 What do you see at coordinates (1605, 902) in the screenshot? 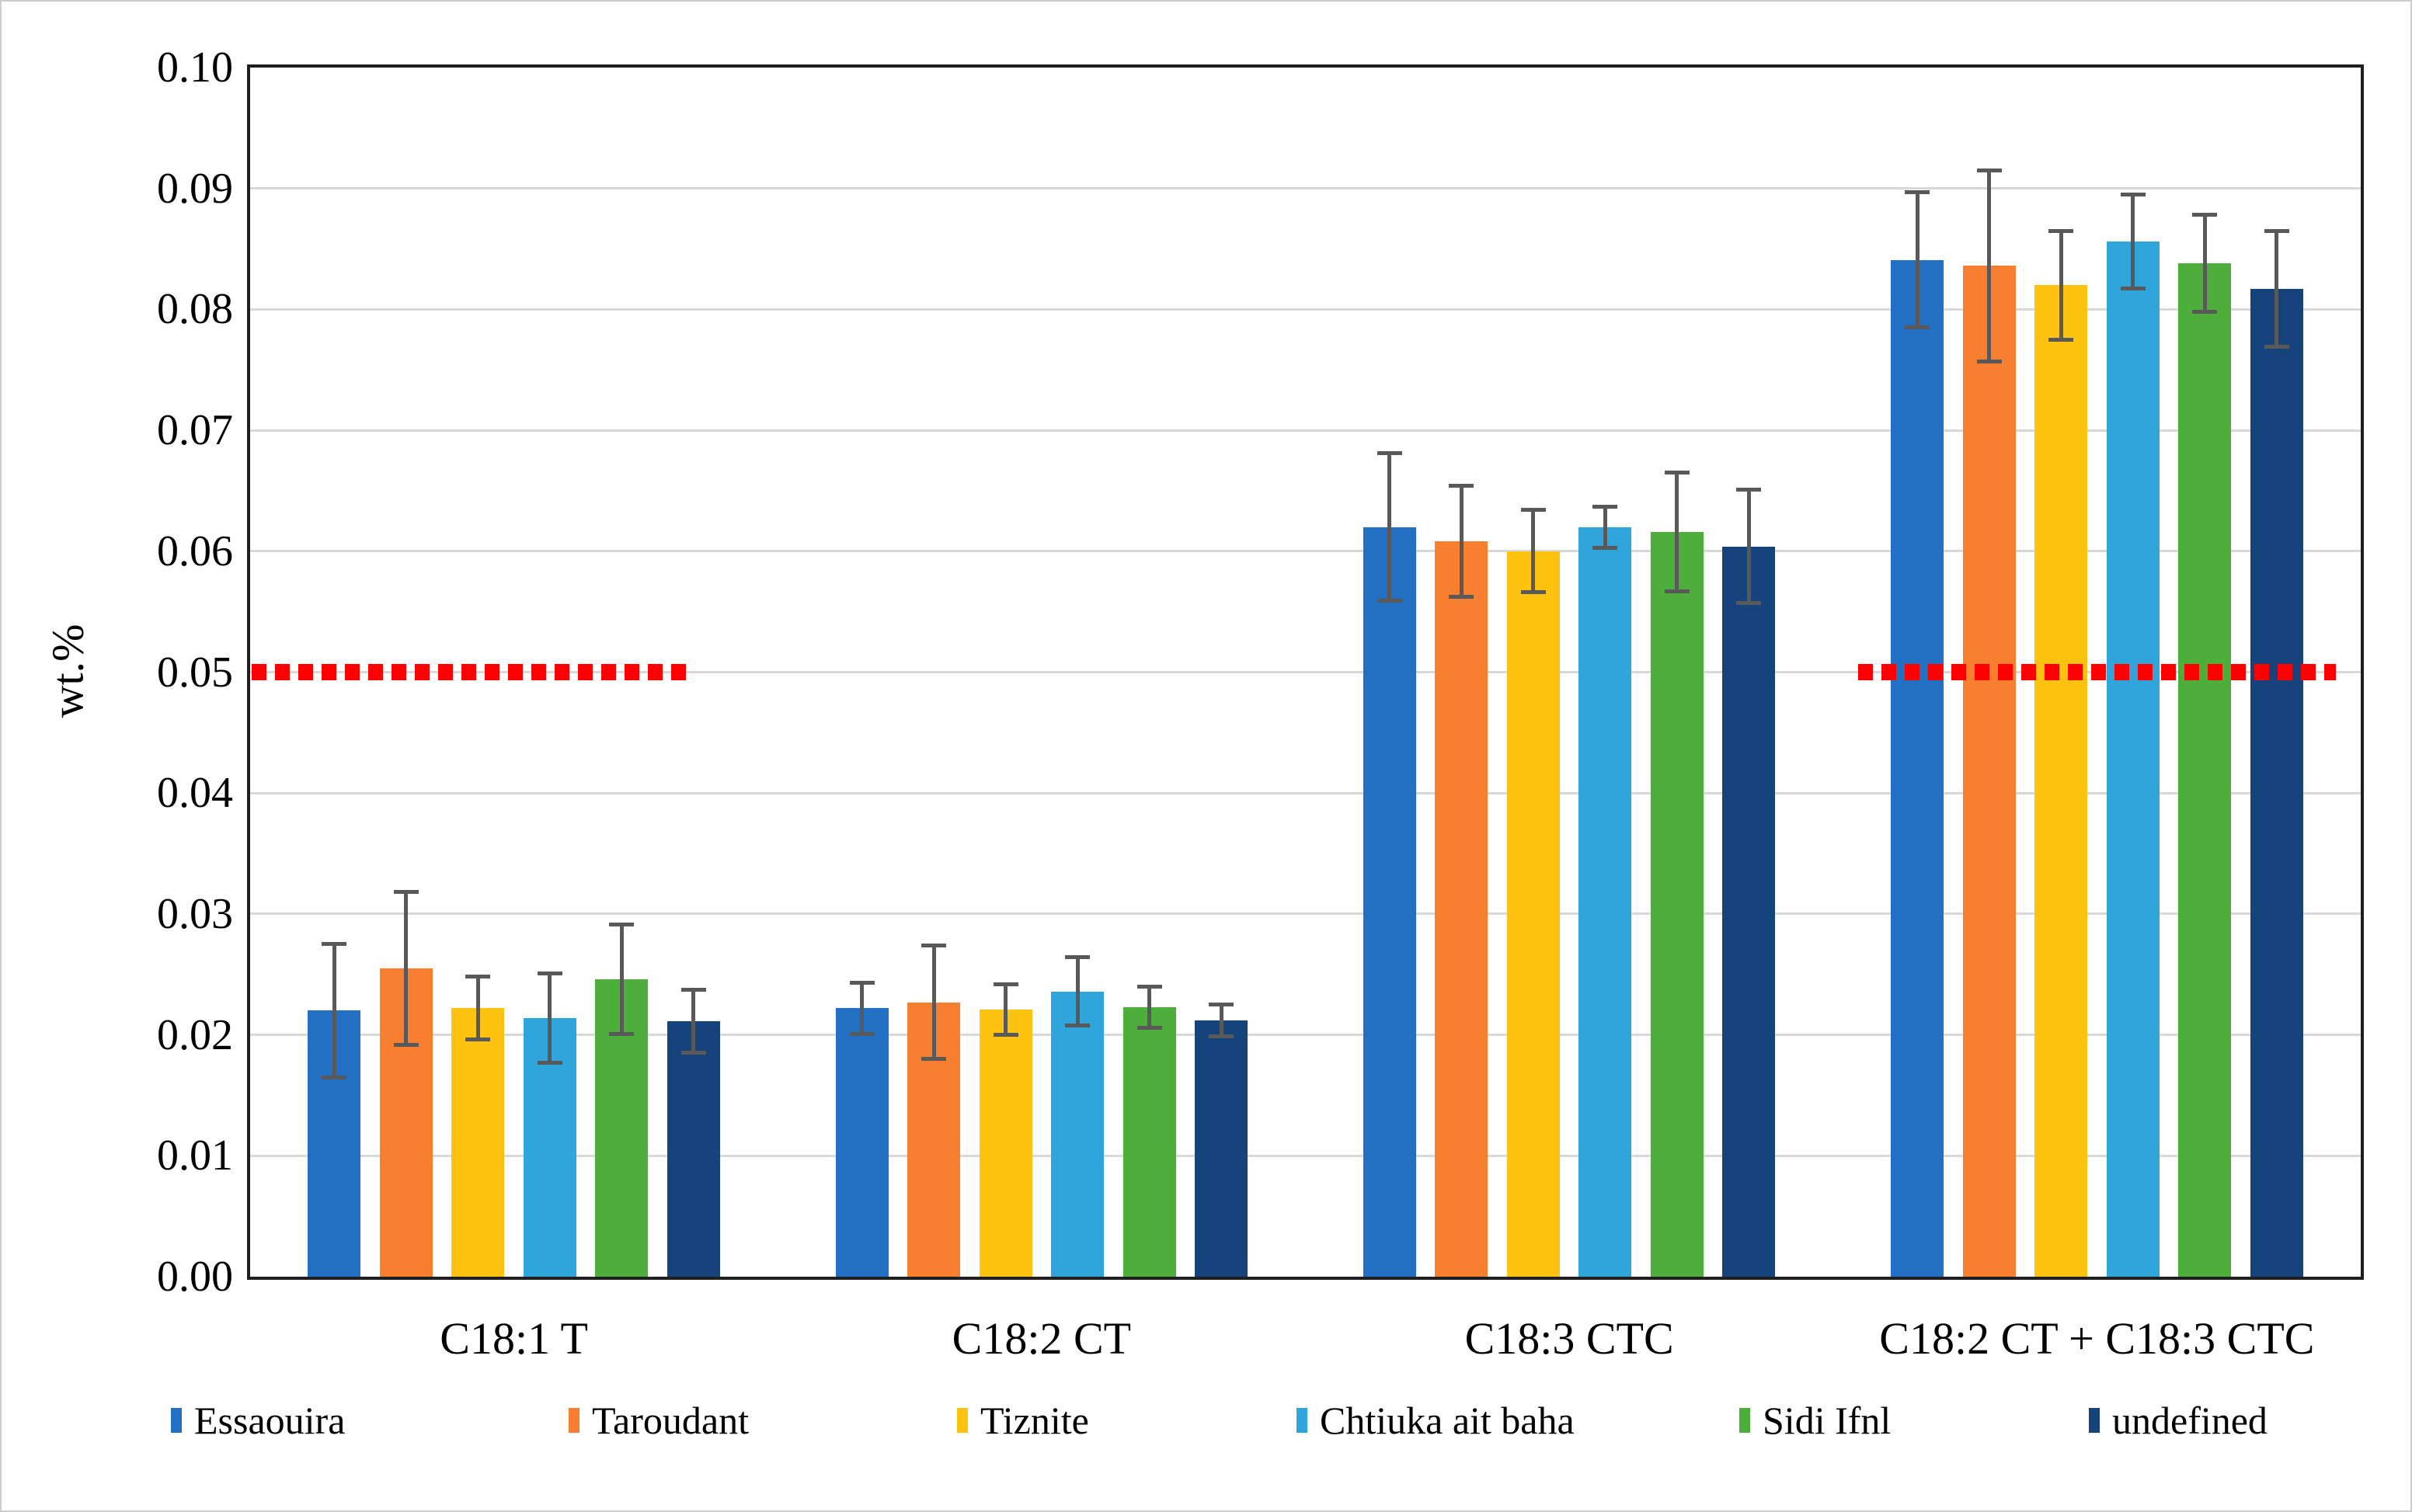
I see `bar-chtiuka-ait-baha-c18-3-ctc` at bounding box center [1605, 902].